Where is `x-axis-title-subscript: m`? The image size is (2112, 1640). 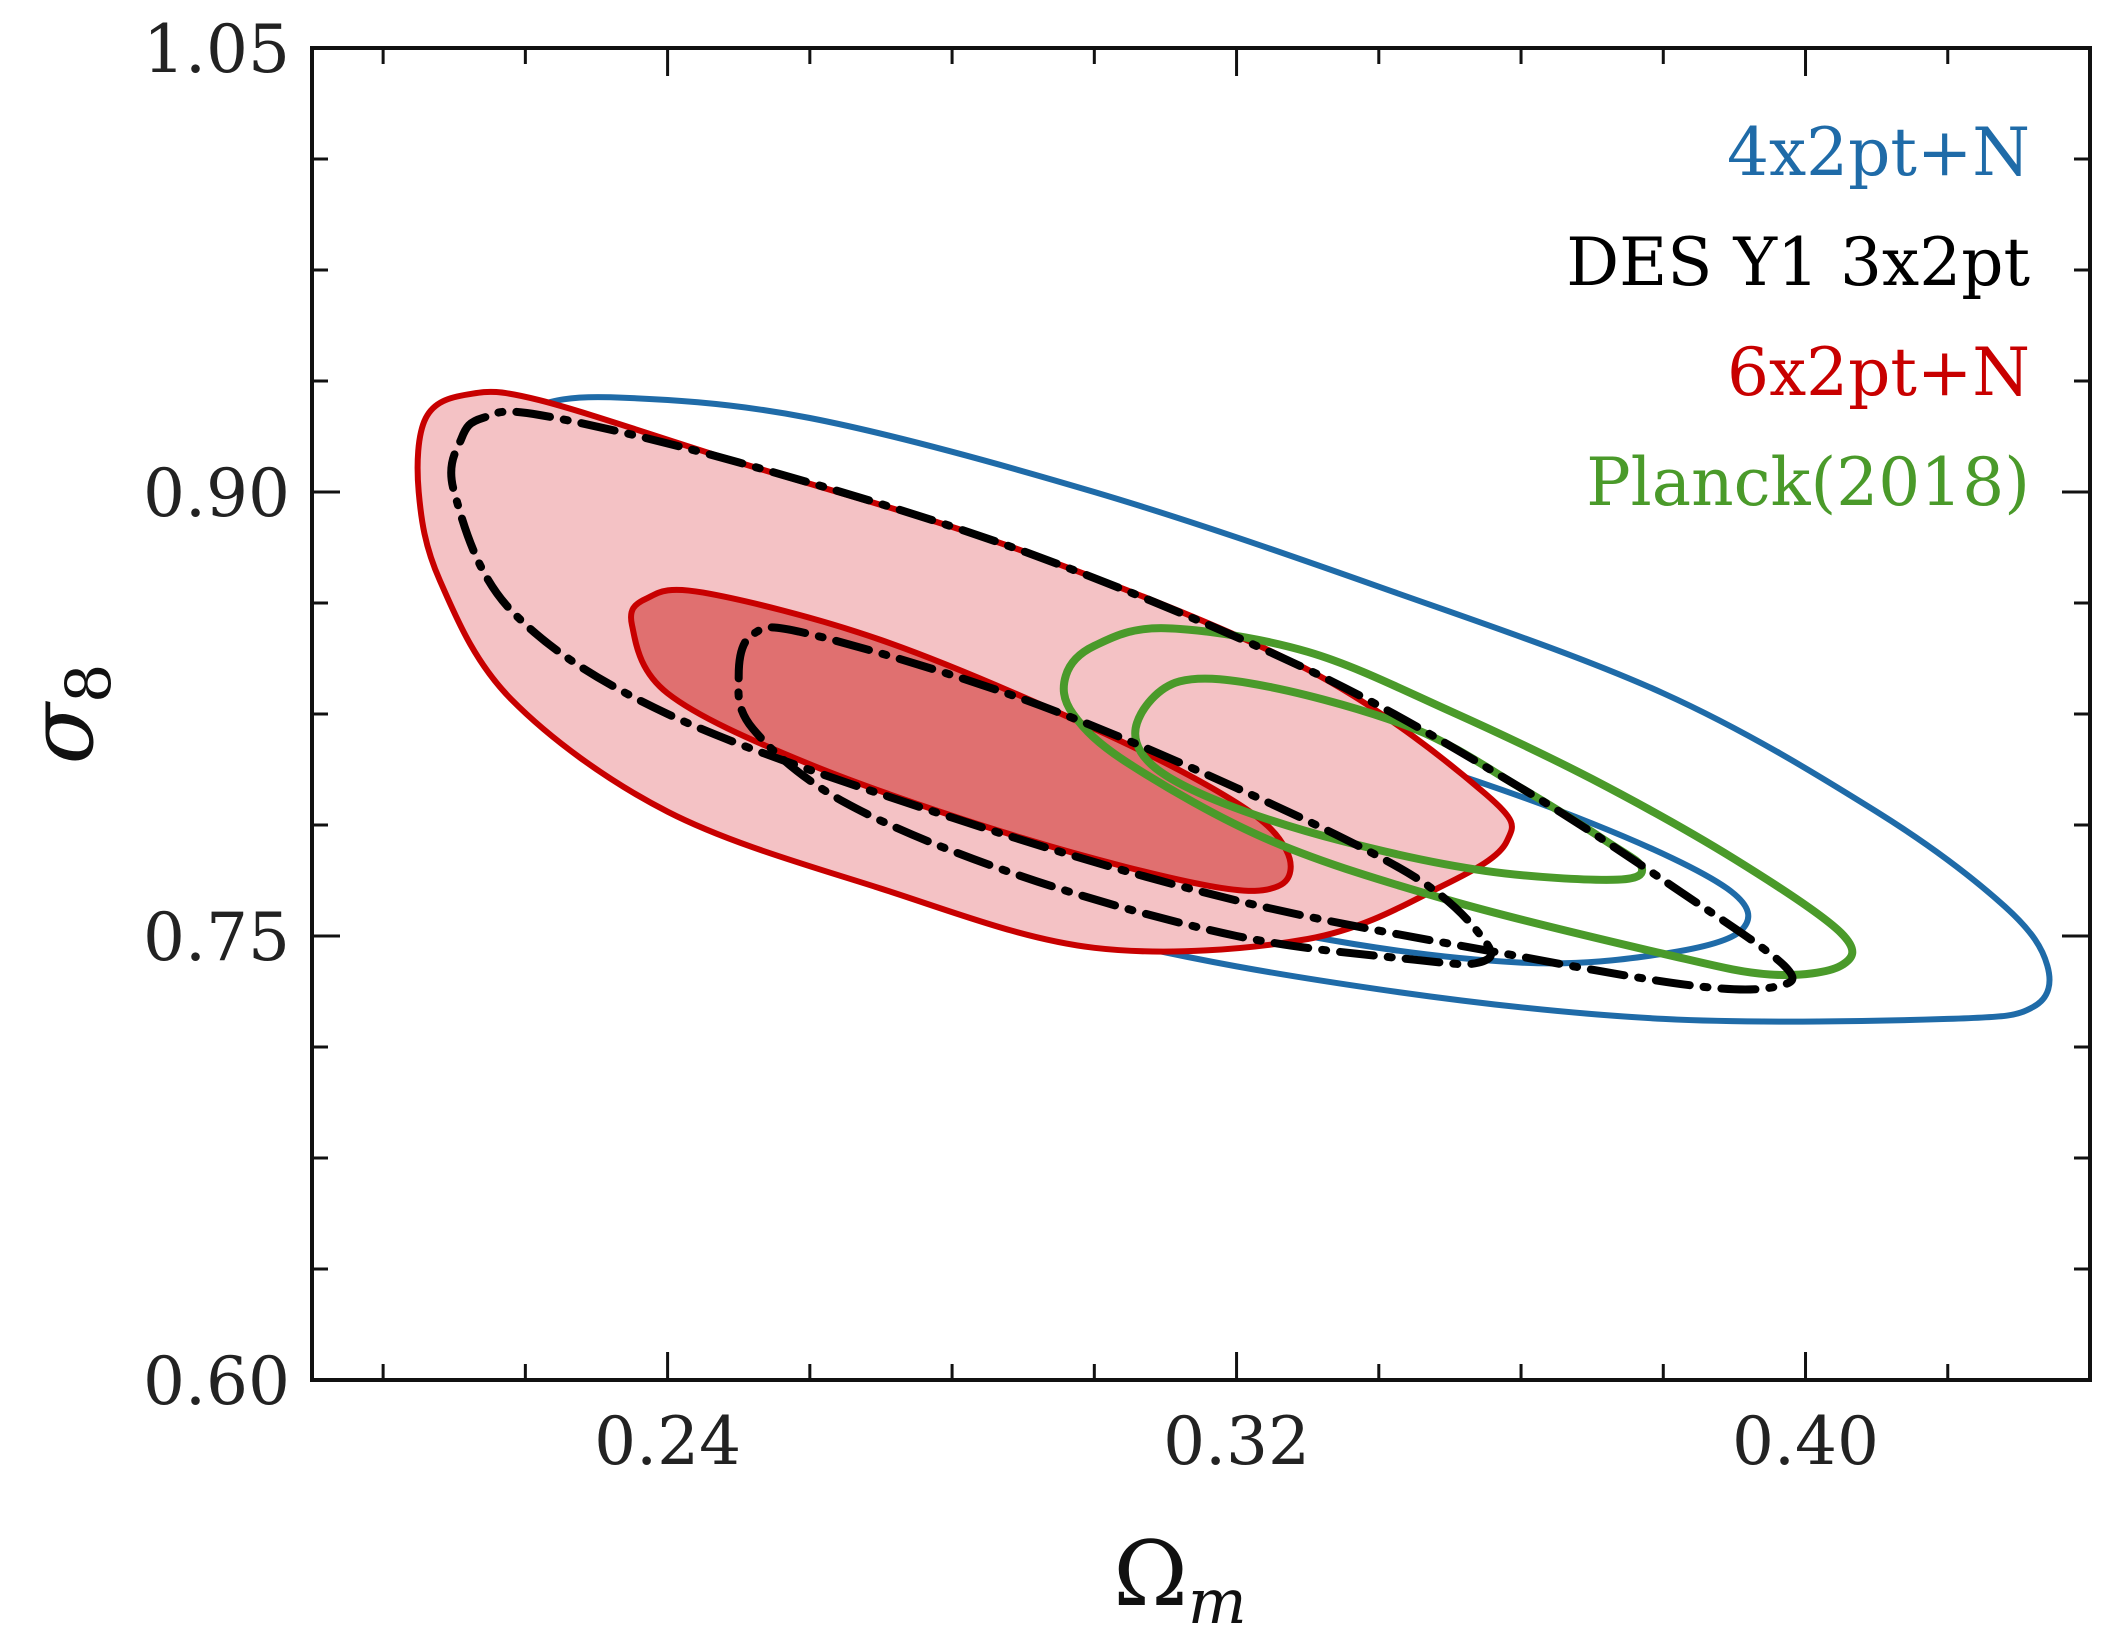
x-axis-title-subscript: m is located at coordinates (1217, 1601).